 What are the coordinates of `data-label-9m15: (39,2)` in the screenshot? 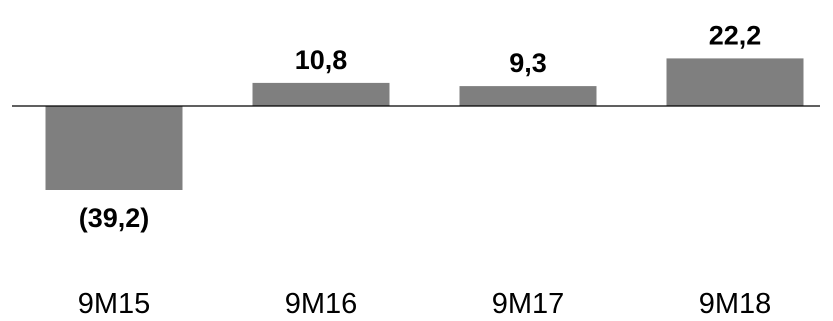 It's located at (114, 218).